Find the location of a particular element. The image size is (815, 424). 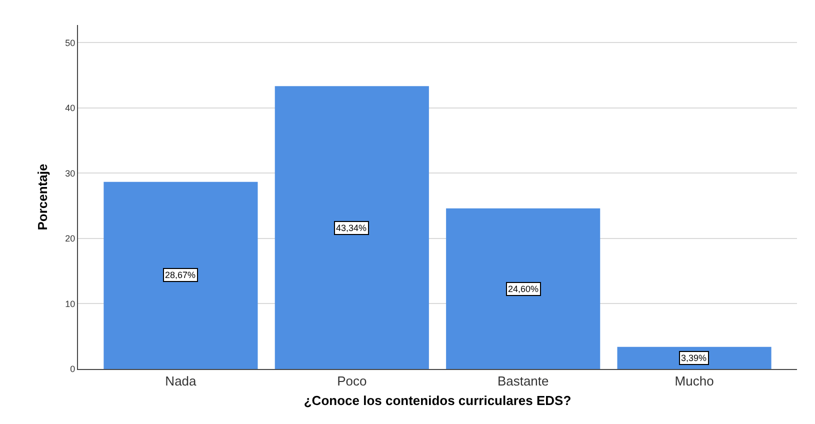

x-axis-title: ¿Conoce los contenidos curriculares EDS? is located at coordinates (438, 400).